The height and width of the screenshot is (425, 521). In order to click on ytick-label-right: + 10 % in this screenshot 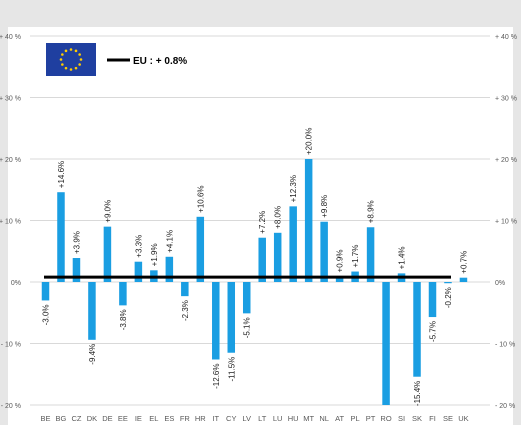, I will do `click(506, 222)`.